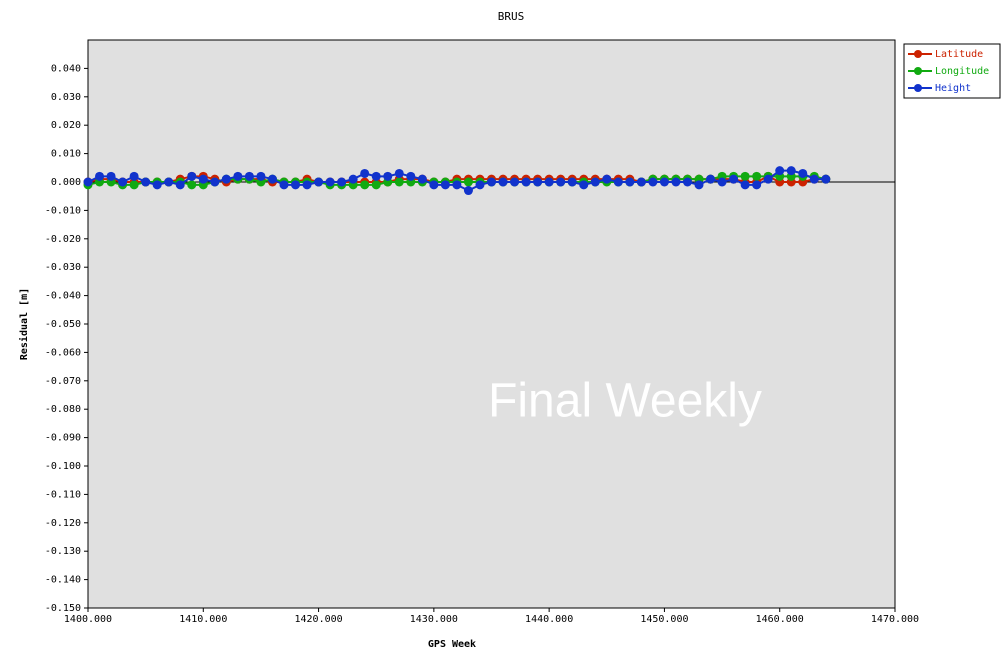 The height and width of the screenshot is (654, 1005). I want to click on y-tick-label: 0.020, so click(66, 125).